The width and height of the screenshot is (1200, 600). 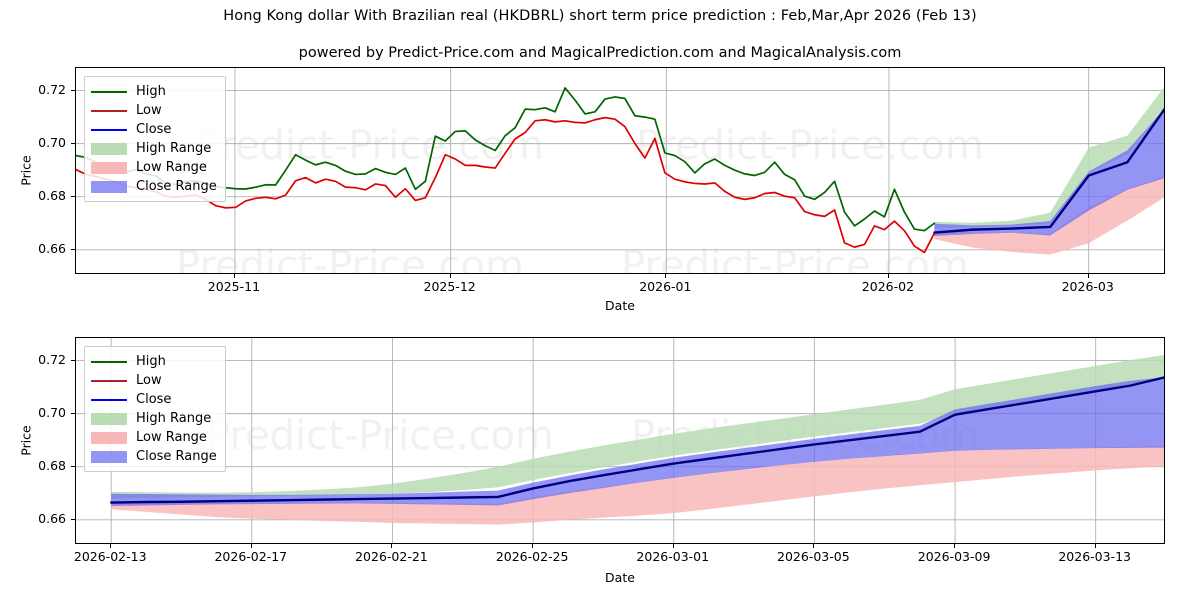 What do you see at coordinates (251, 556) in the screenshot?
I see `x-tick-label: 2026-02-17` at bounding box center [251, 556].